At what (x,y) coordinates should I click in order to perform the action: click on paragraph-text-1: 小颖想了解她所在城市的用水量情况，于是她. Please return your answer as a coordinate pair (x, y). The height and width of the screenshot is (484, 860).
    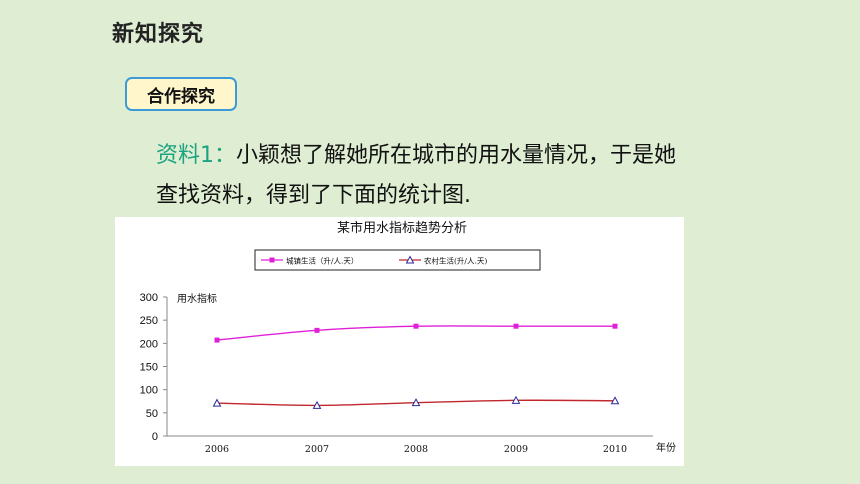
    Looking at the image, I should click on (456, 155).